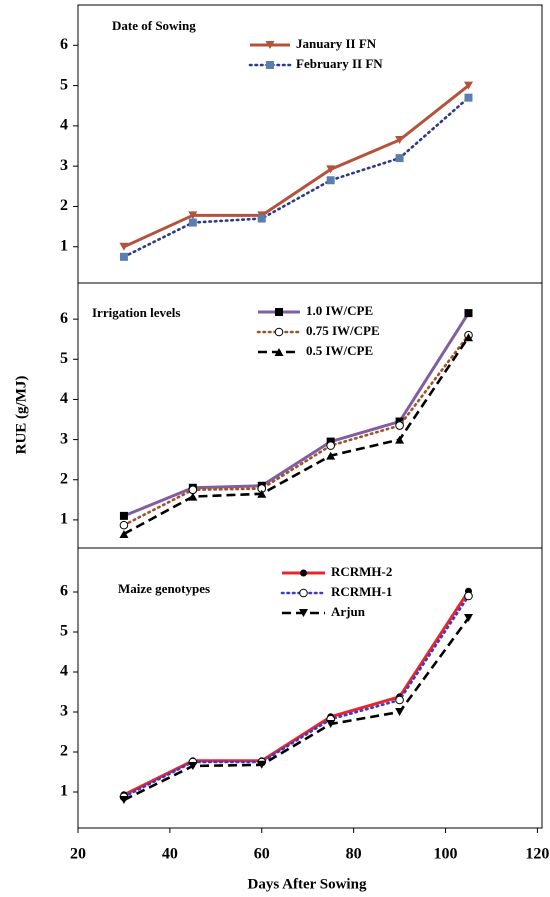 The width and height of the screenshot is (550, 897). Describe the element at coordinates (339, 310) in the screenshot. I see `legend-label: 1.0 IW/CPE` at that location.